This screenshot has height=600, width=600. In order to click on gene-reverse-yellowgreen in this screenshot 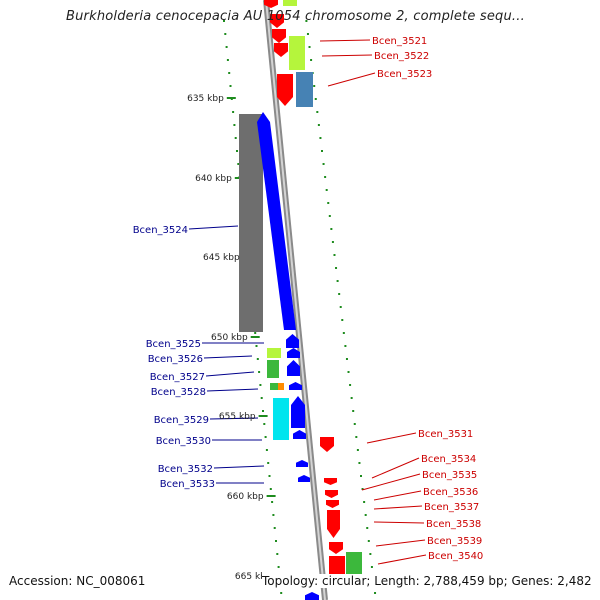, I will do `click(274, 353)`.